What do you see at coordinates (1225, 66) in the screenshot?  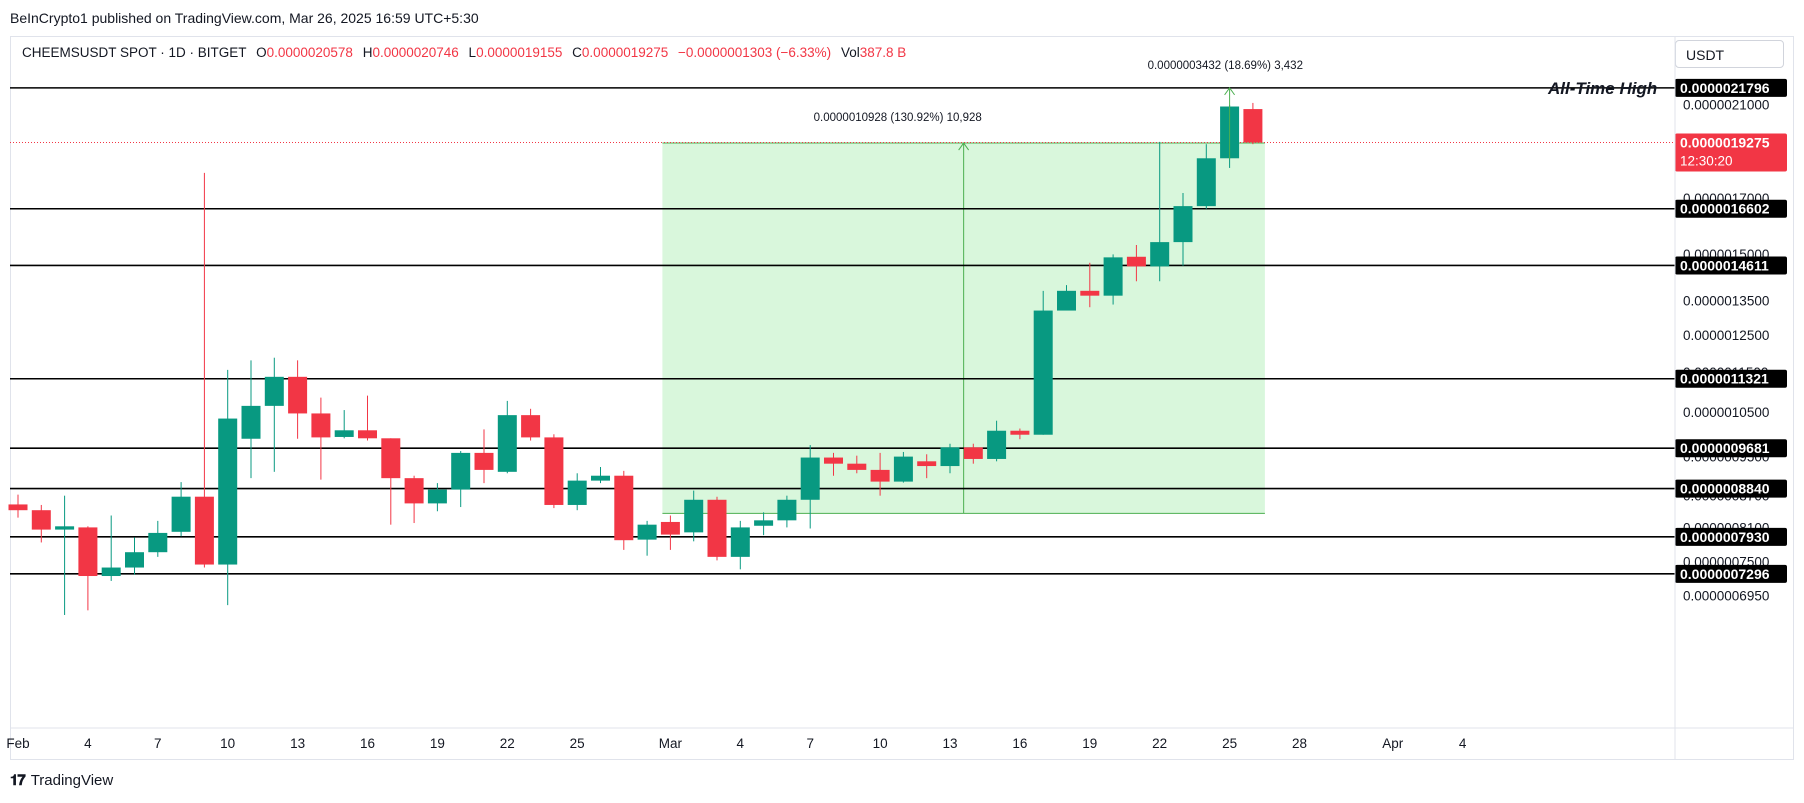 I see `measure-arrow-label: 0.0000003432 (18.69%) 3,432` at bounding box center [1225, 66].